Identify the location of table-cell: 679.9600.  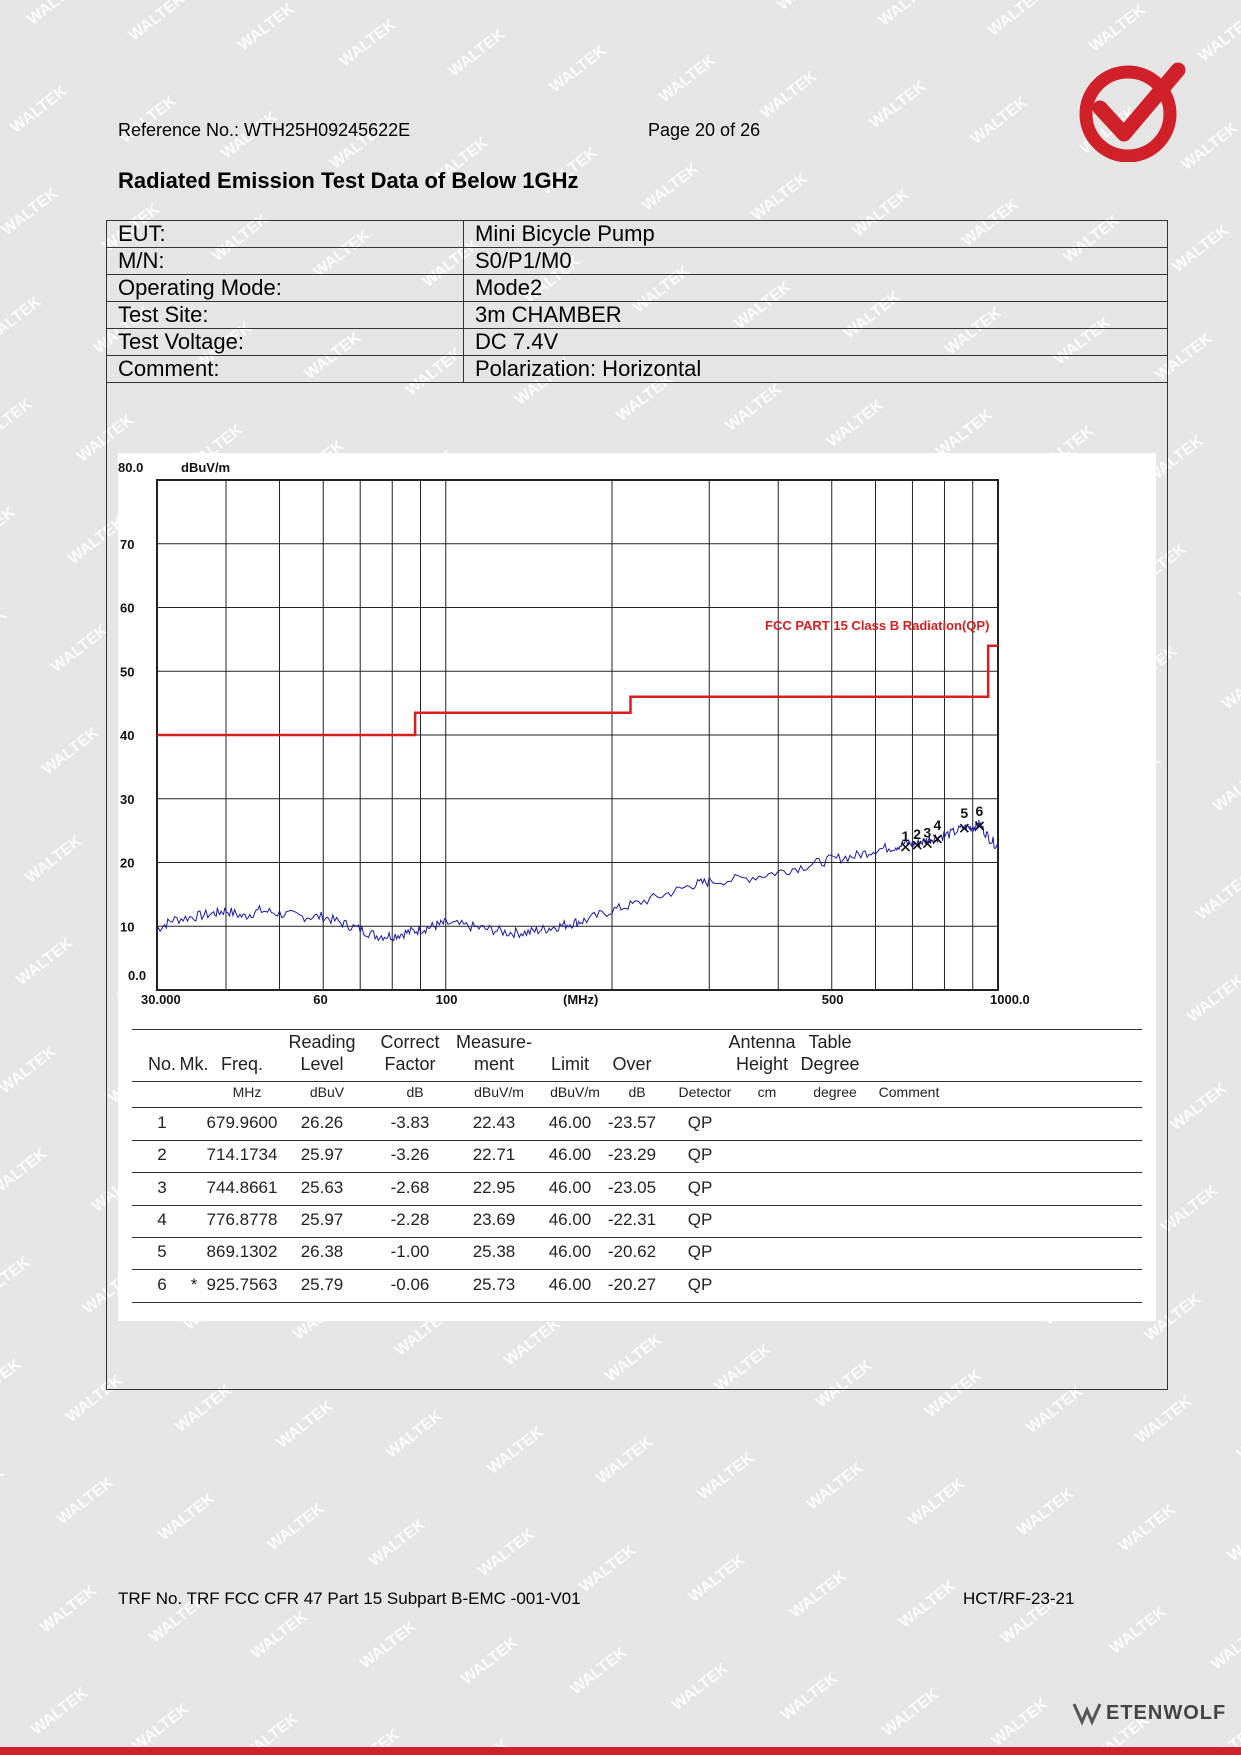
(242, 1122).